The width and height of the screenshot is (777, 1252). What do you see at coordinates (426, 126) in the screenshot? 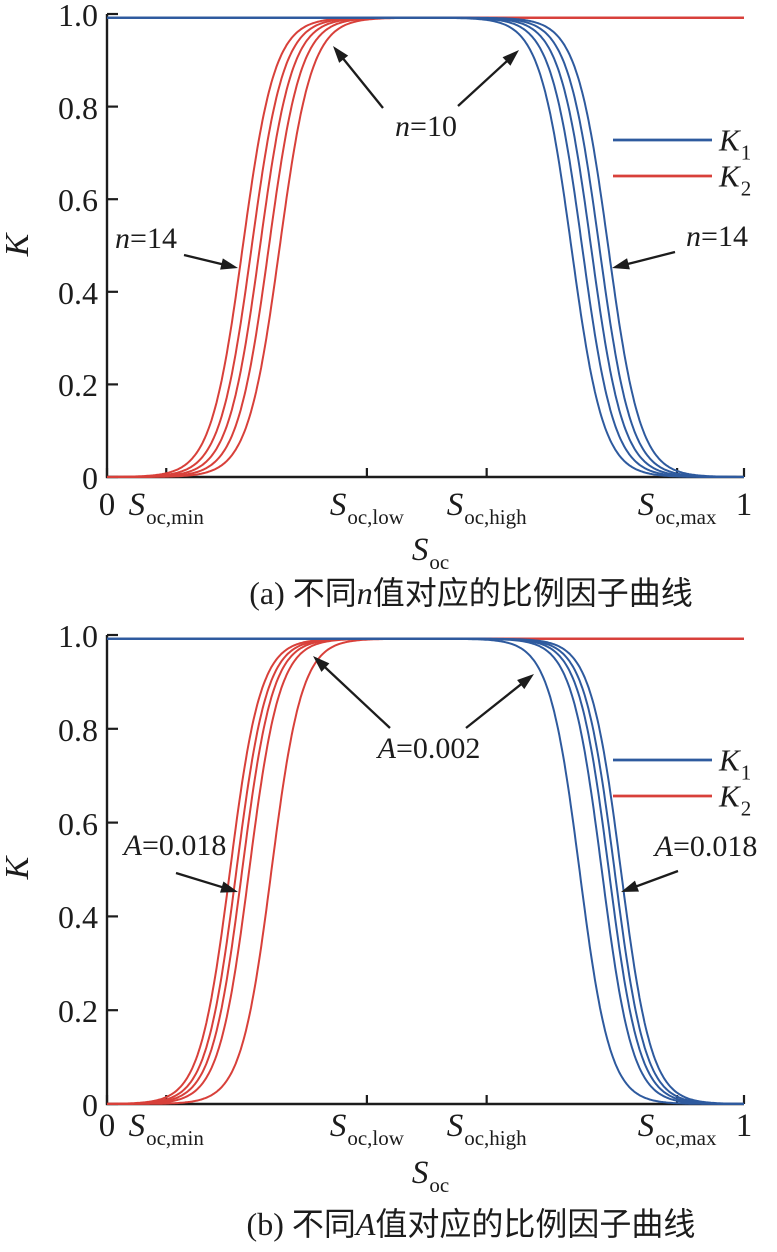
I see `annotation-n10: n=10` at bounding box center [426, 126].